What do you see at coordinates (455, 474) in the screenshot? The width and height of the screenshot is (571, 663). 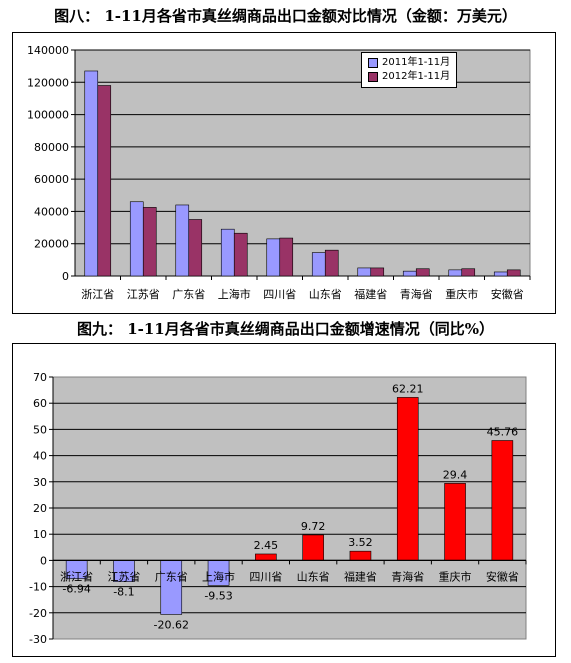 I see `chart2-data-label: 29.4` at bounding box center [455, 474].